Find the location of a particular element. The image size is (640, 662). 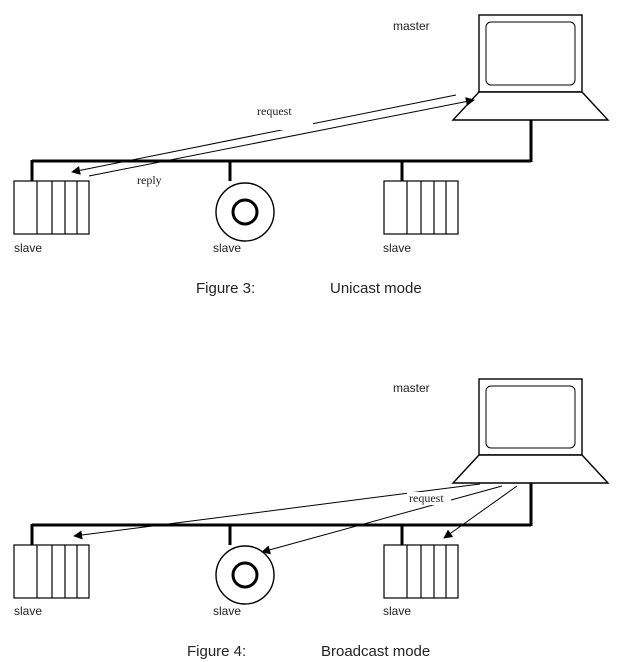

request-arrow is located at coordinates (281, 137).